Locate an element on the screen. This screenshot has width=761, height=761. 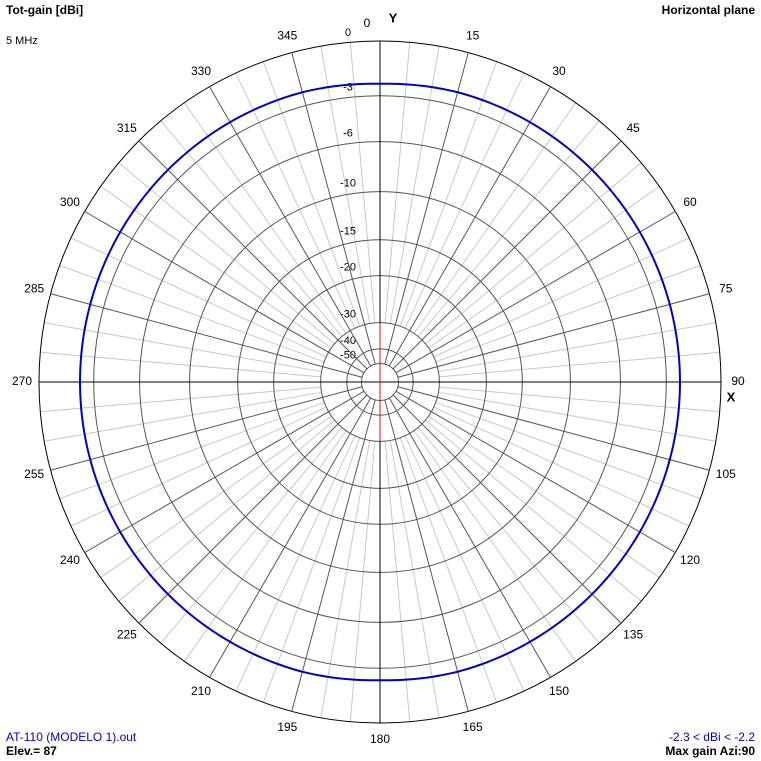
angle-tick-label: 255 is located at coordinates (34, 474).